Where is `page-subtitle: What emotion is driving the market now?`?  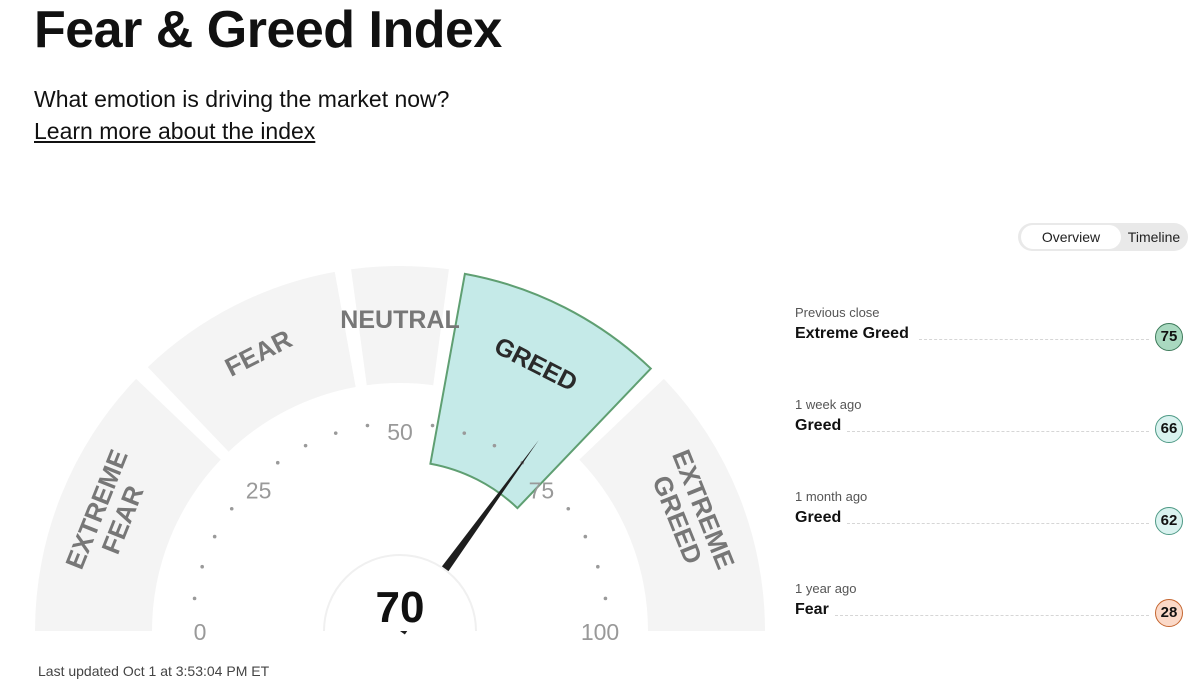 page-subtitle: What emotion is driving the market now? is located at coordinates (242, 99).